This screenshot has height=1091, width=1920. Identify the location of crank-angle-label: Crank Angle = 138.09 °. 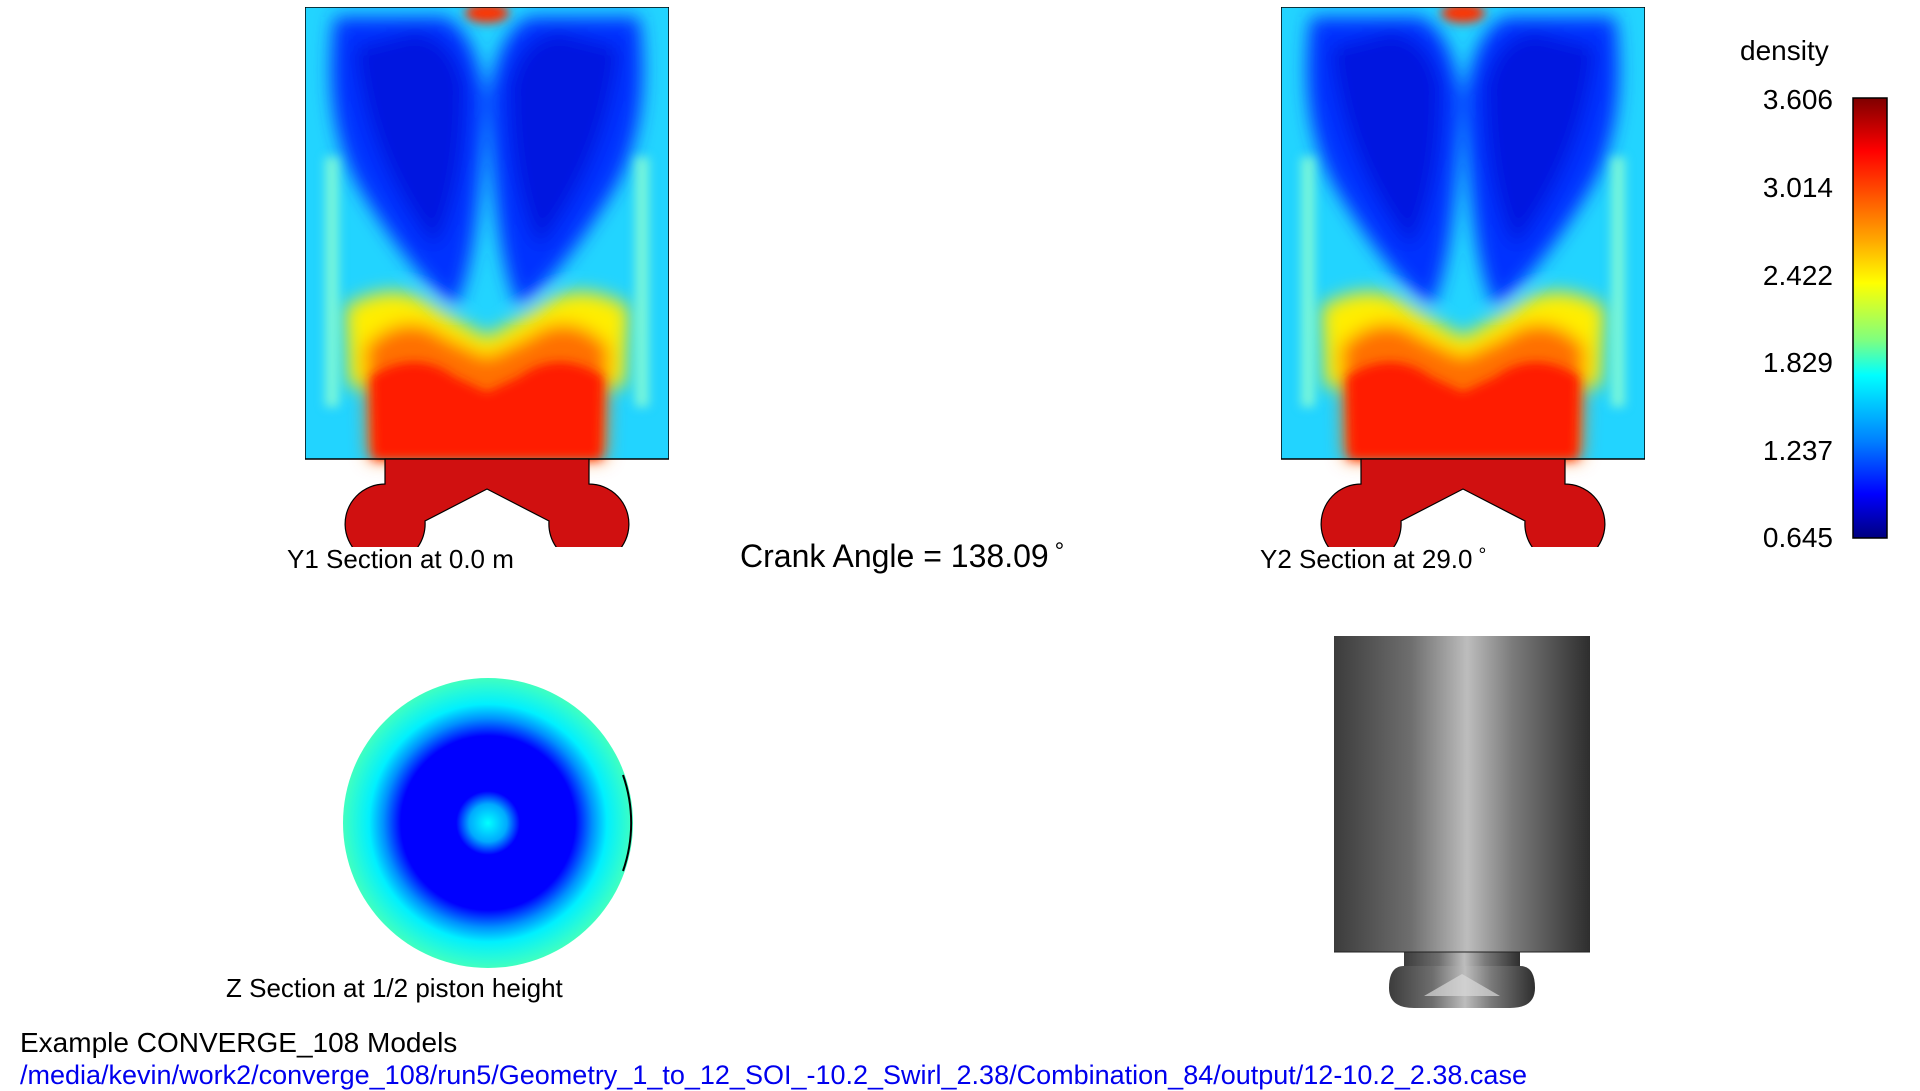
(902, 556).